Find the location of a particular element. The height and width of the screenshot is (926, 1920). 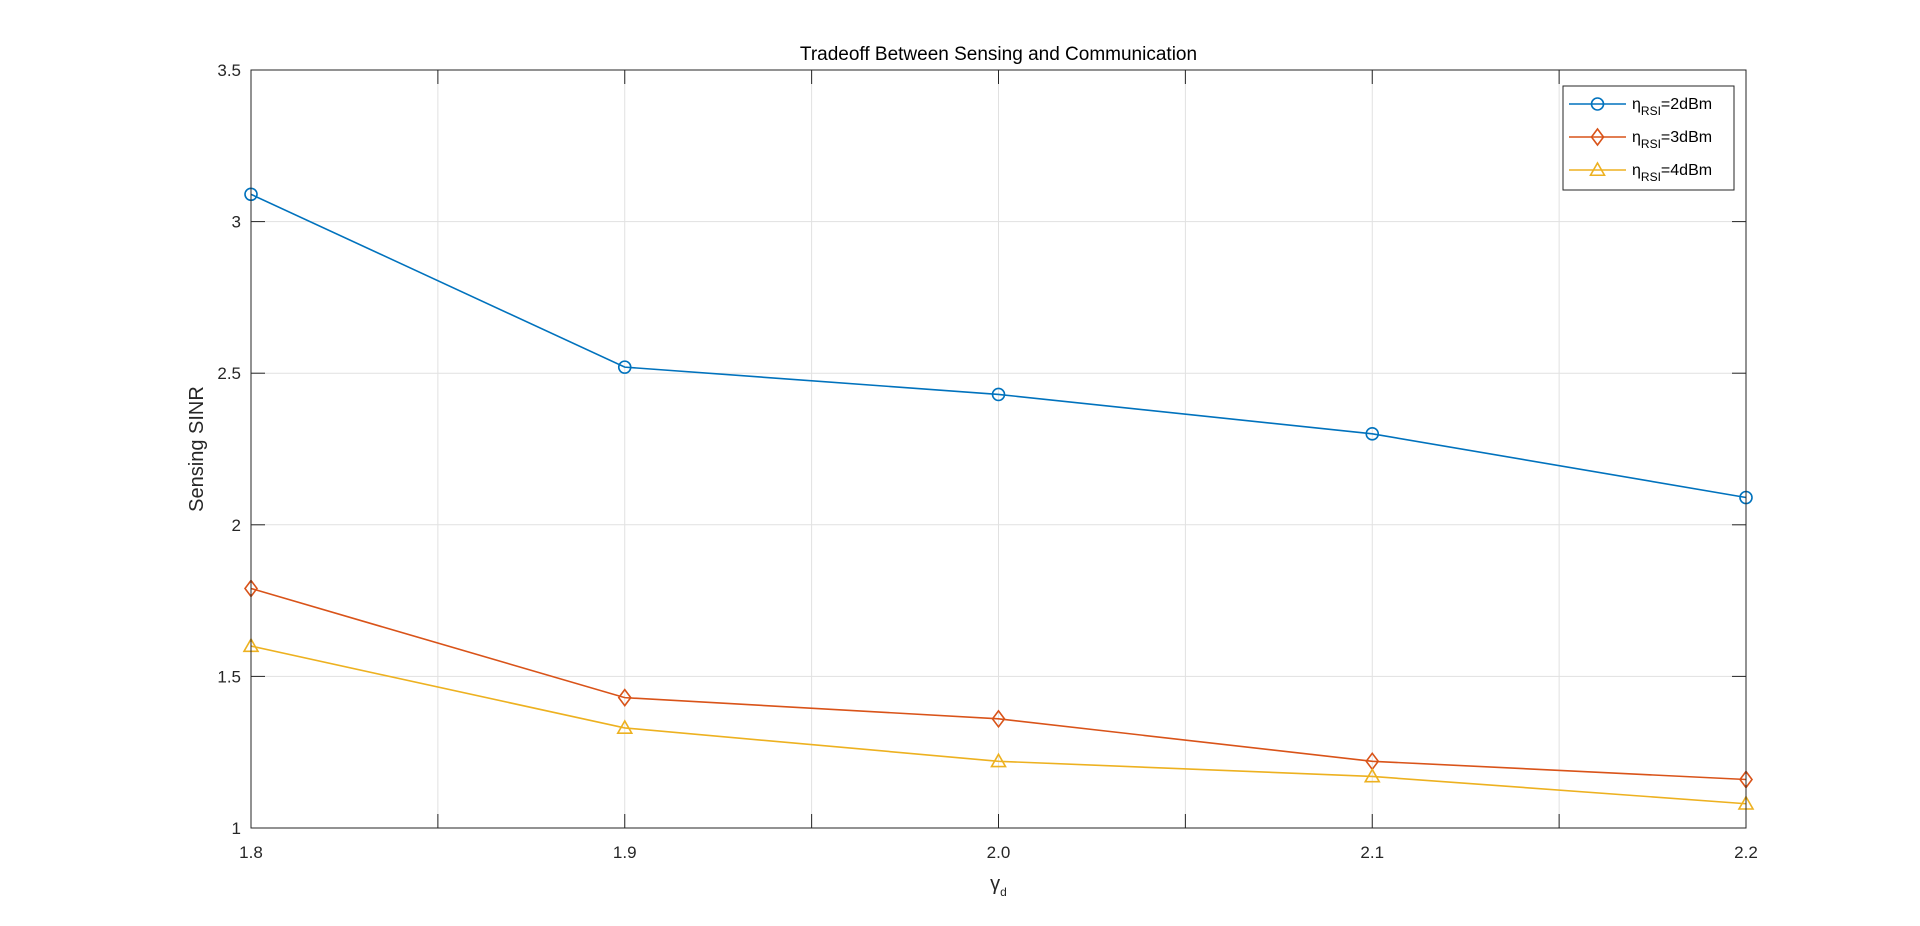

x-tick-label: 2.1 is located at coordinates (1372, 852).